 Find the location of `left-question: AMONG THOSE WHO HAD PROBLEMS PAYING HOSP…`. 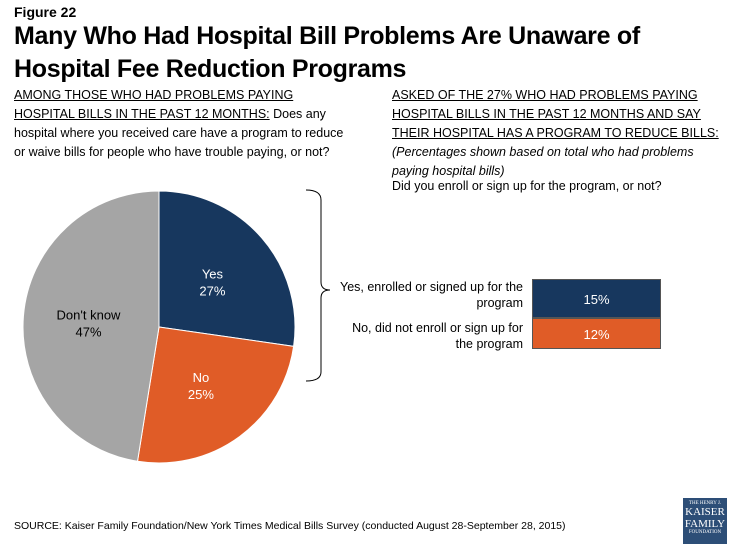

left-question: AMONG THOSE WHO HAD PROBLEMS PAYING HOSP… is located at coordinates (184, 124).